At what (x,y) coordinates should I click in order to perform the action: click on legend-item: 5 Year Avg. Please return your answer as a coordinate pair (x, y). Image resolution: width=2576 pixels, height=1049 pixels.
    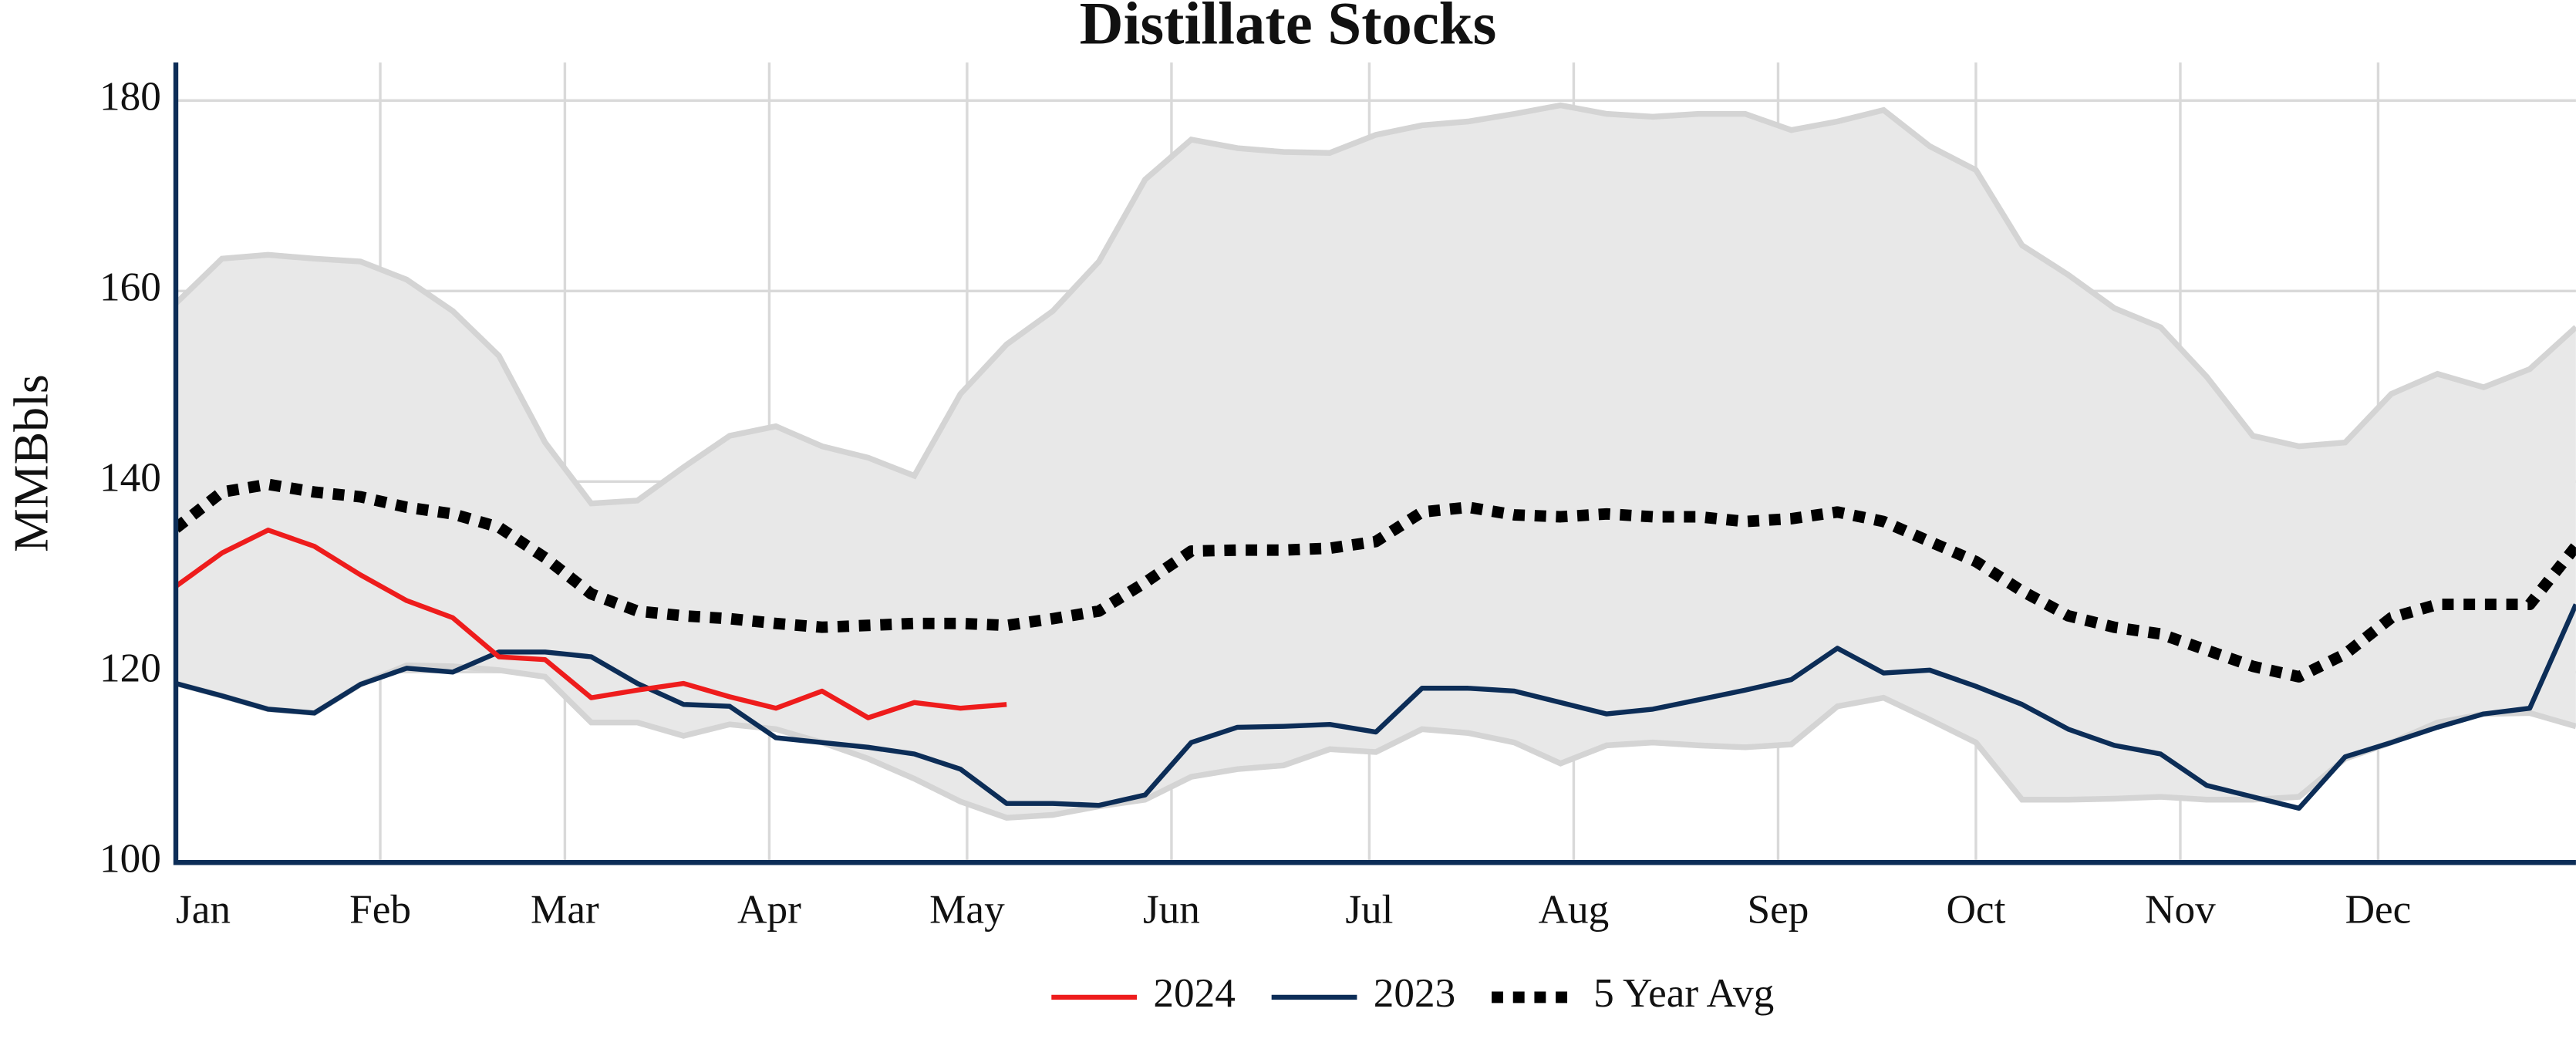
    Looking at the image, I should click on (1633, 993).